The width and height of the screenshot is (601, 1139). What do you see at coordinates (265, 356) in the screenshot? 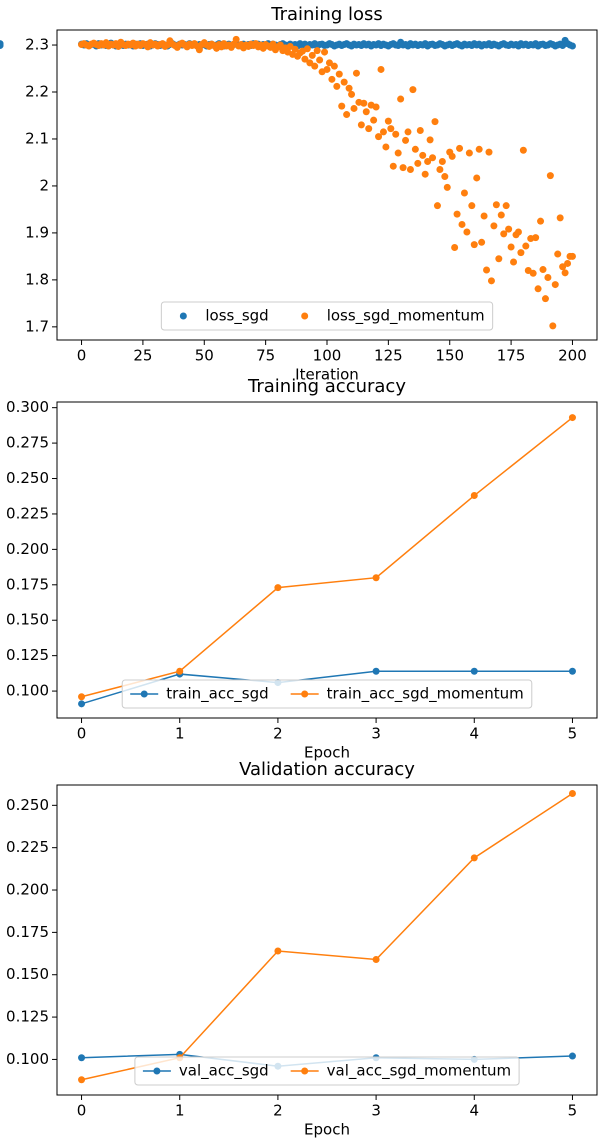
I see `x-tick-label: 75` at bounding box center [265, 356].